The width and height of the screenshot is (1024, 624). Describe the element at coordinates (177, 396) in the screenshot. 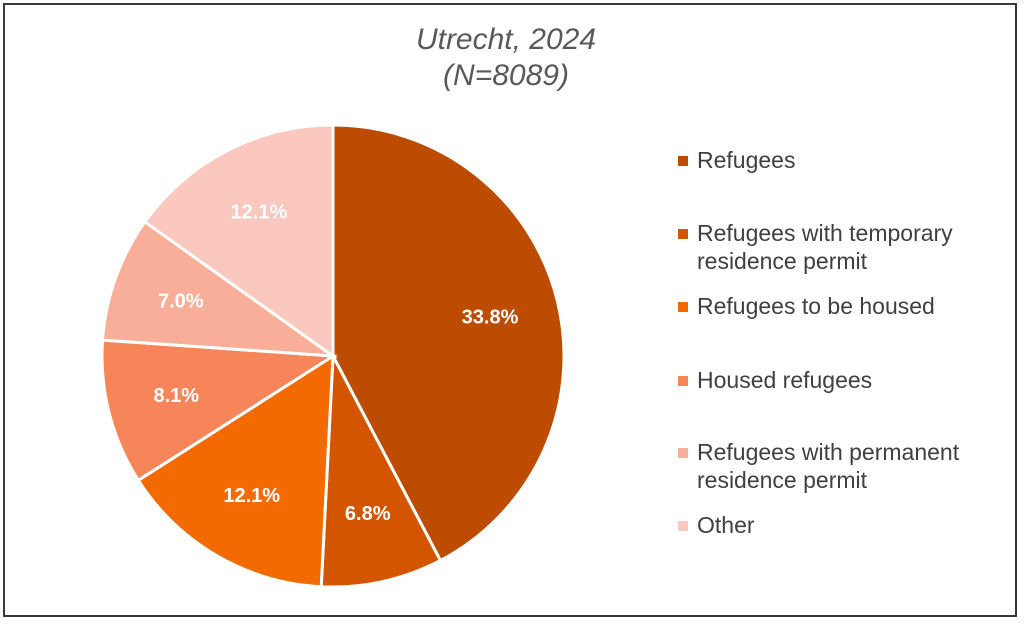

I see `slice-data-label: 8.1%` at that location.